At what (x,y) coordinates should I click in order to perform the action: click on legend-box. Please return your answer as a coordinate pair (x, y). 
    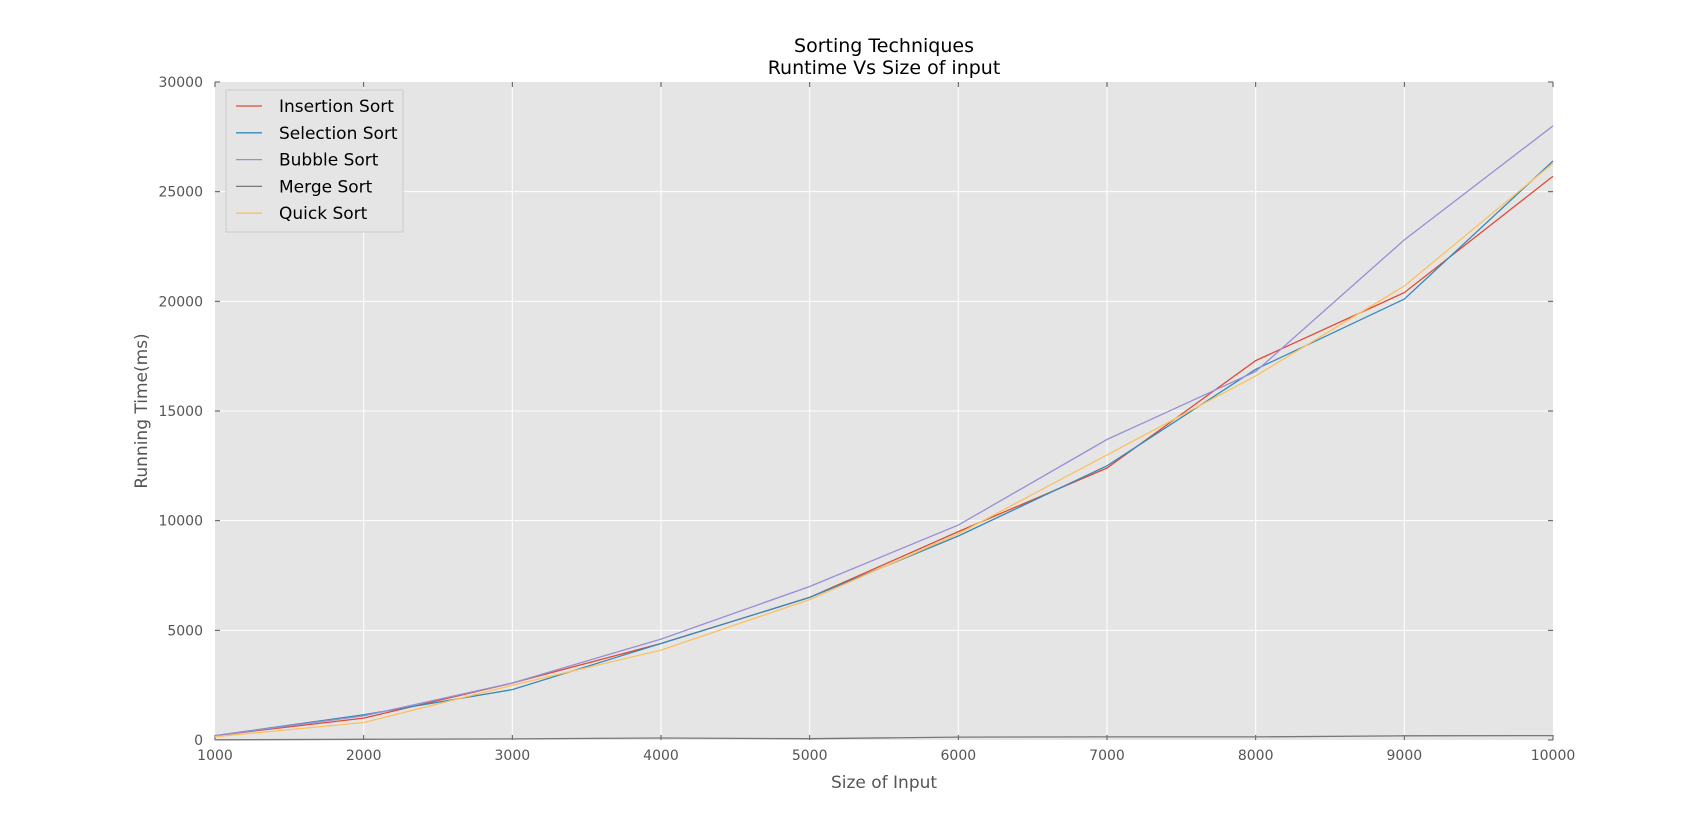
    Looking at the image, I should click on (314, 161).